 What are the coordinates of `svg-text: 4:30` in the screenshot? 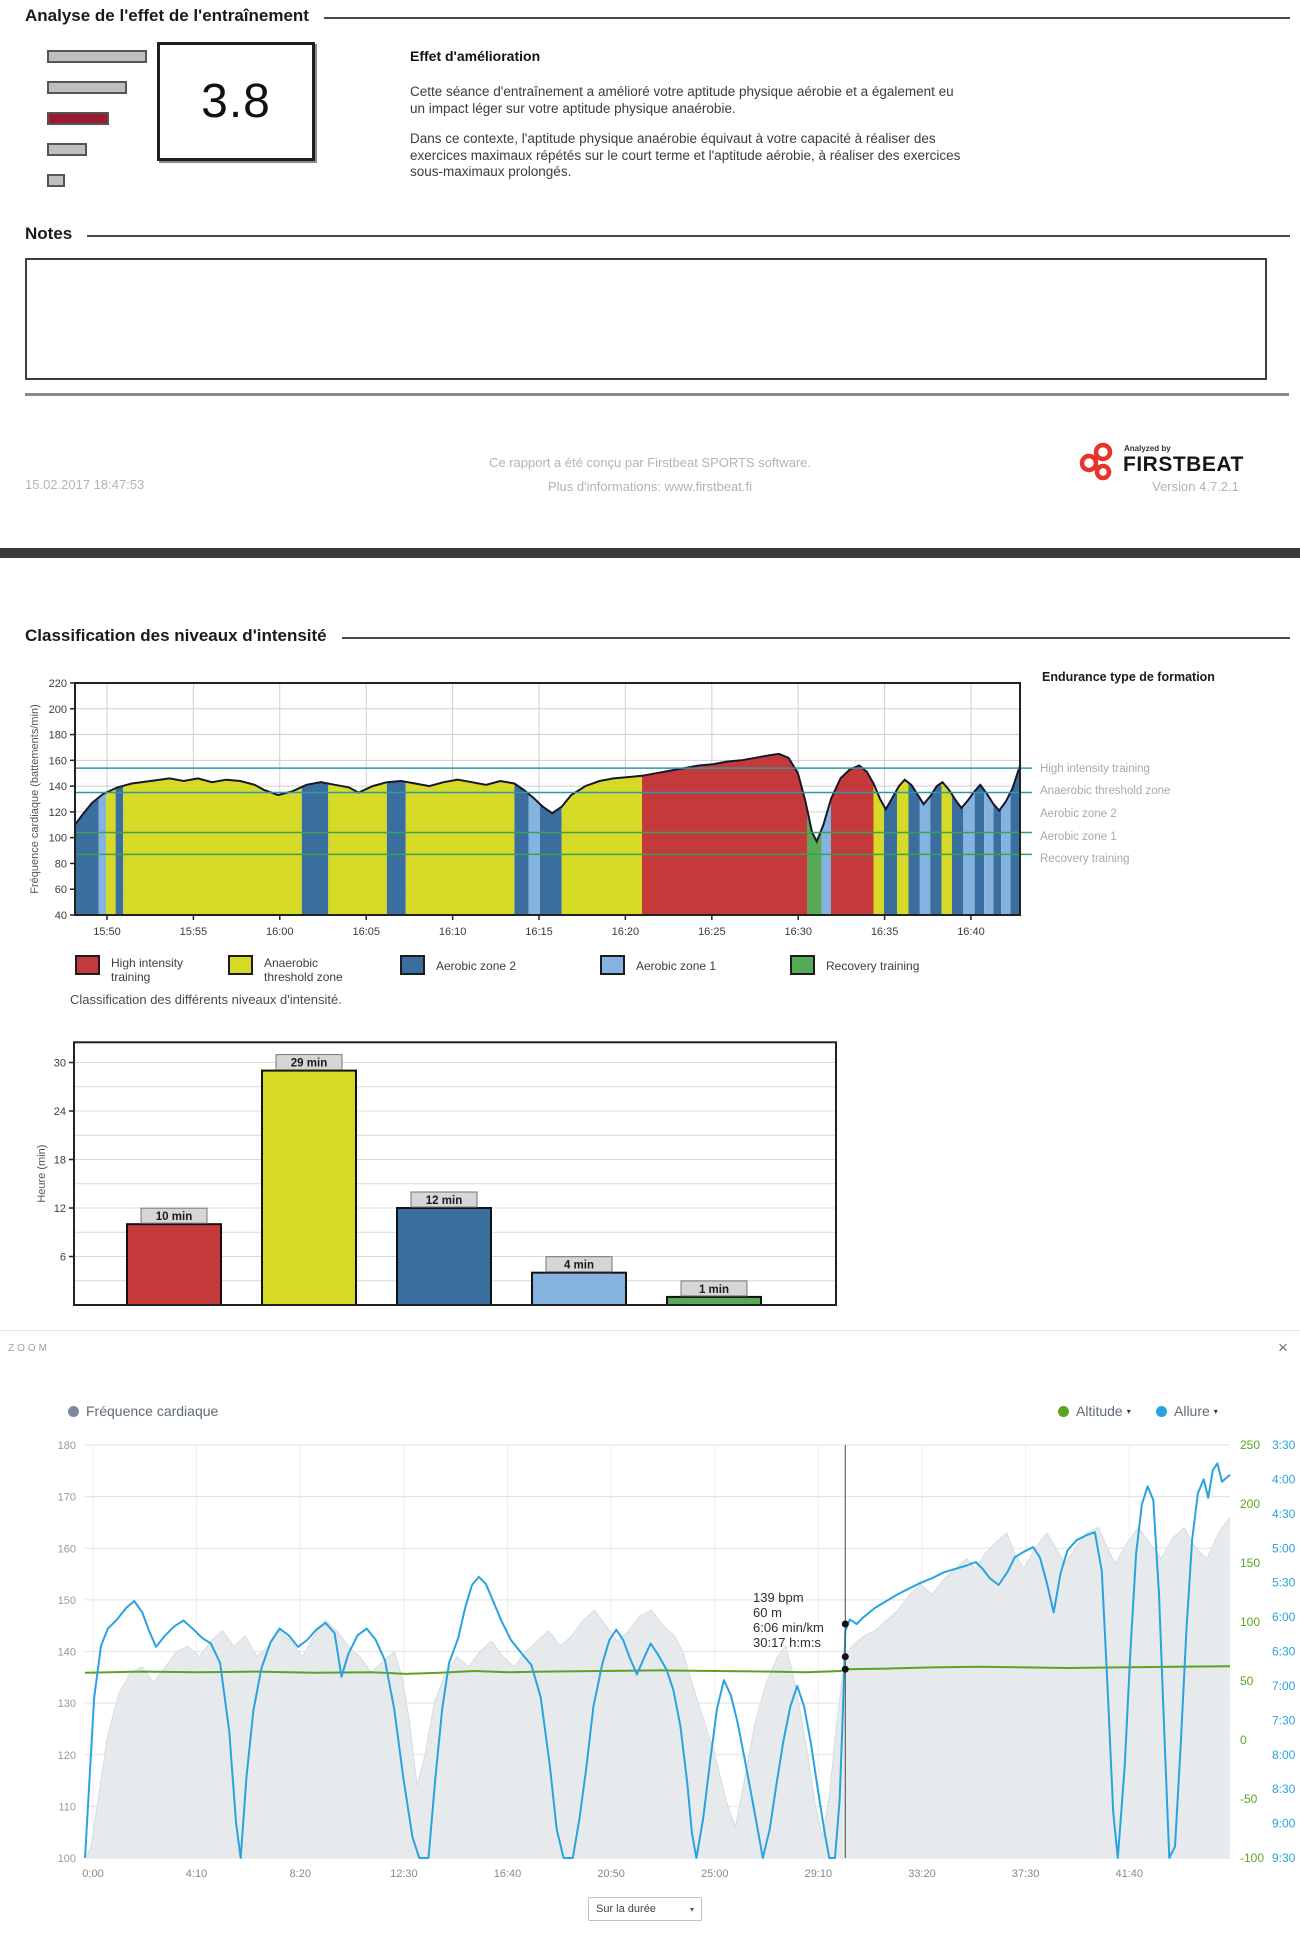 It's located at (1284, 1514).